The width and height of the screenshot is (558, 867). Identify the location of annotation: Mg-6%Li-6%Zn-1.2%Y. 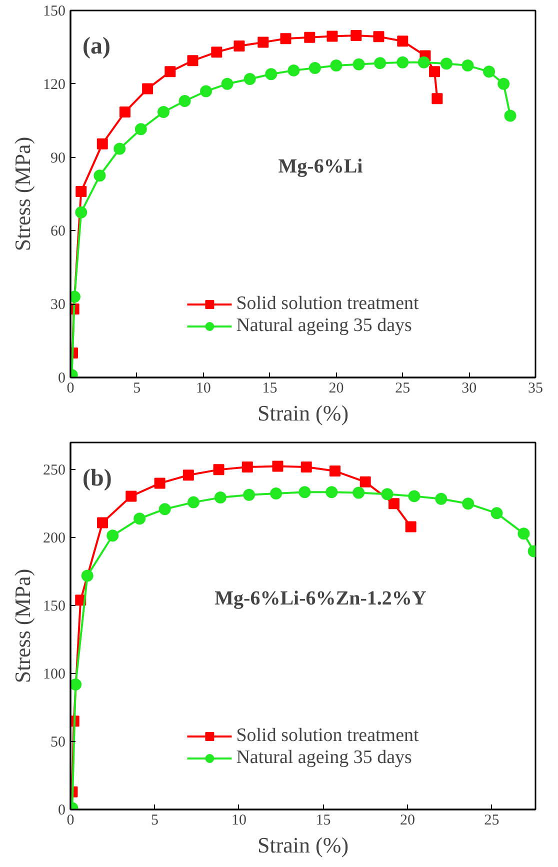
(320, 599).